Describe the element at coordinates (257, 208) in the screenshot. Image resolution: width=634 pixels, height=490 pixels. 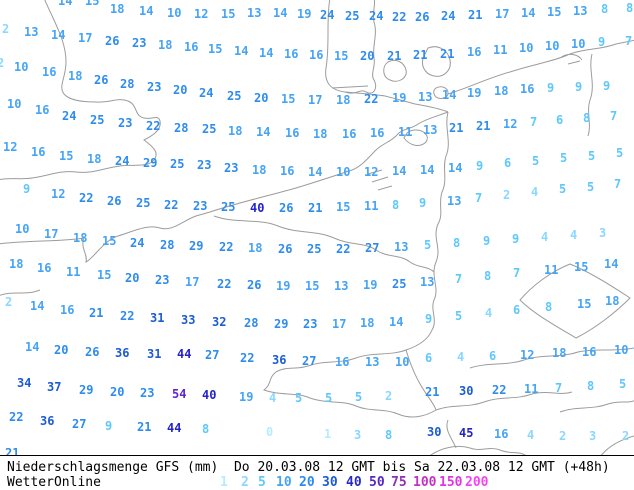
I see `precip-value: 40` at that location.